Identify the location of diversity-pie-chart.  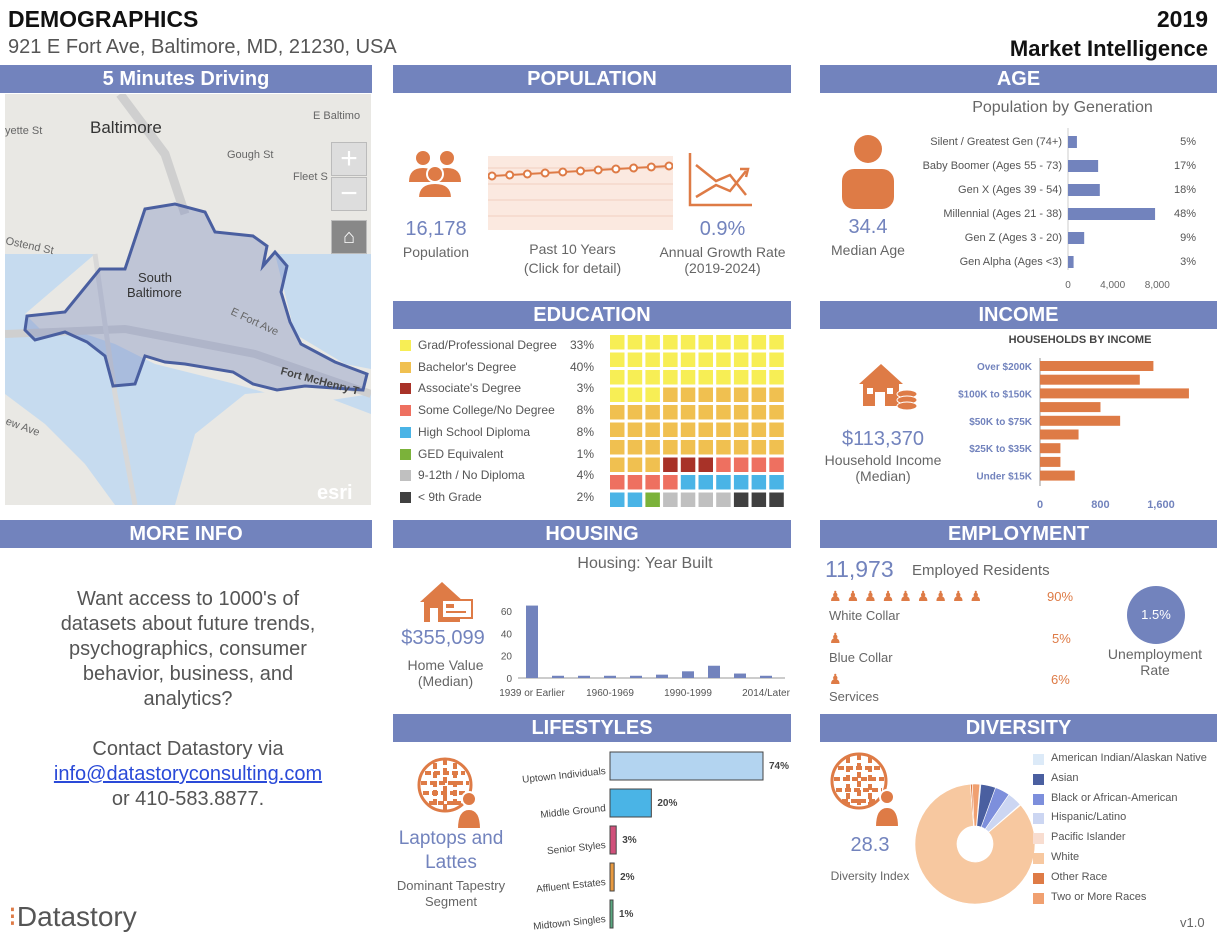
(975, 844).